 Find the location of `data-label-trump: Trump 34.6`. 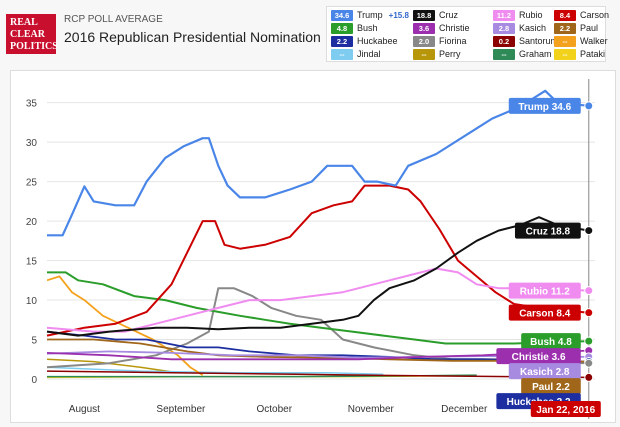

data-label-trump: Trump 34.6 is located at coordinates (544, 107).